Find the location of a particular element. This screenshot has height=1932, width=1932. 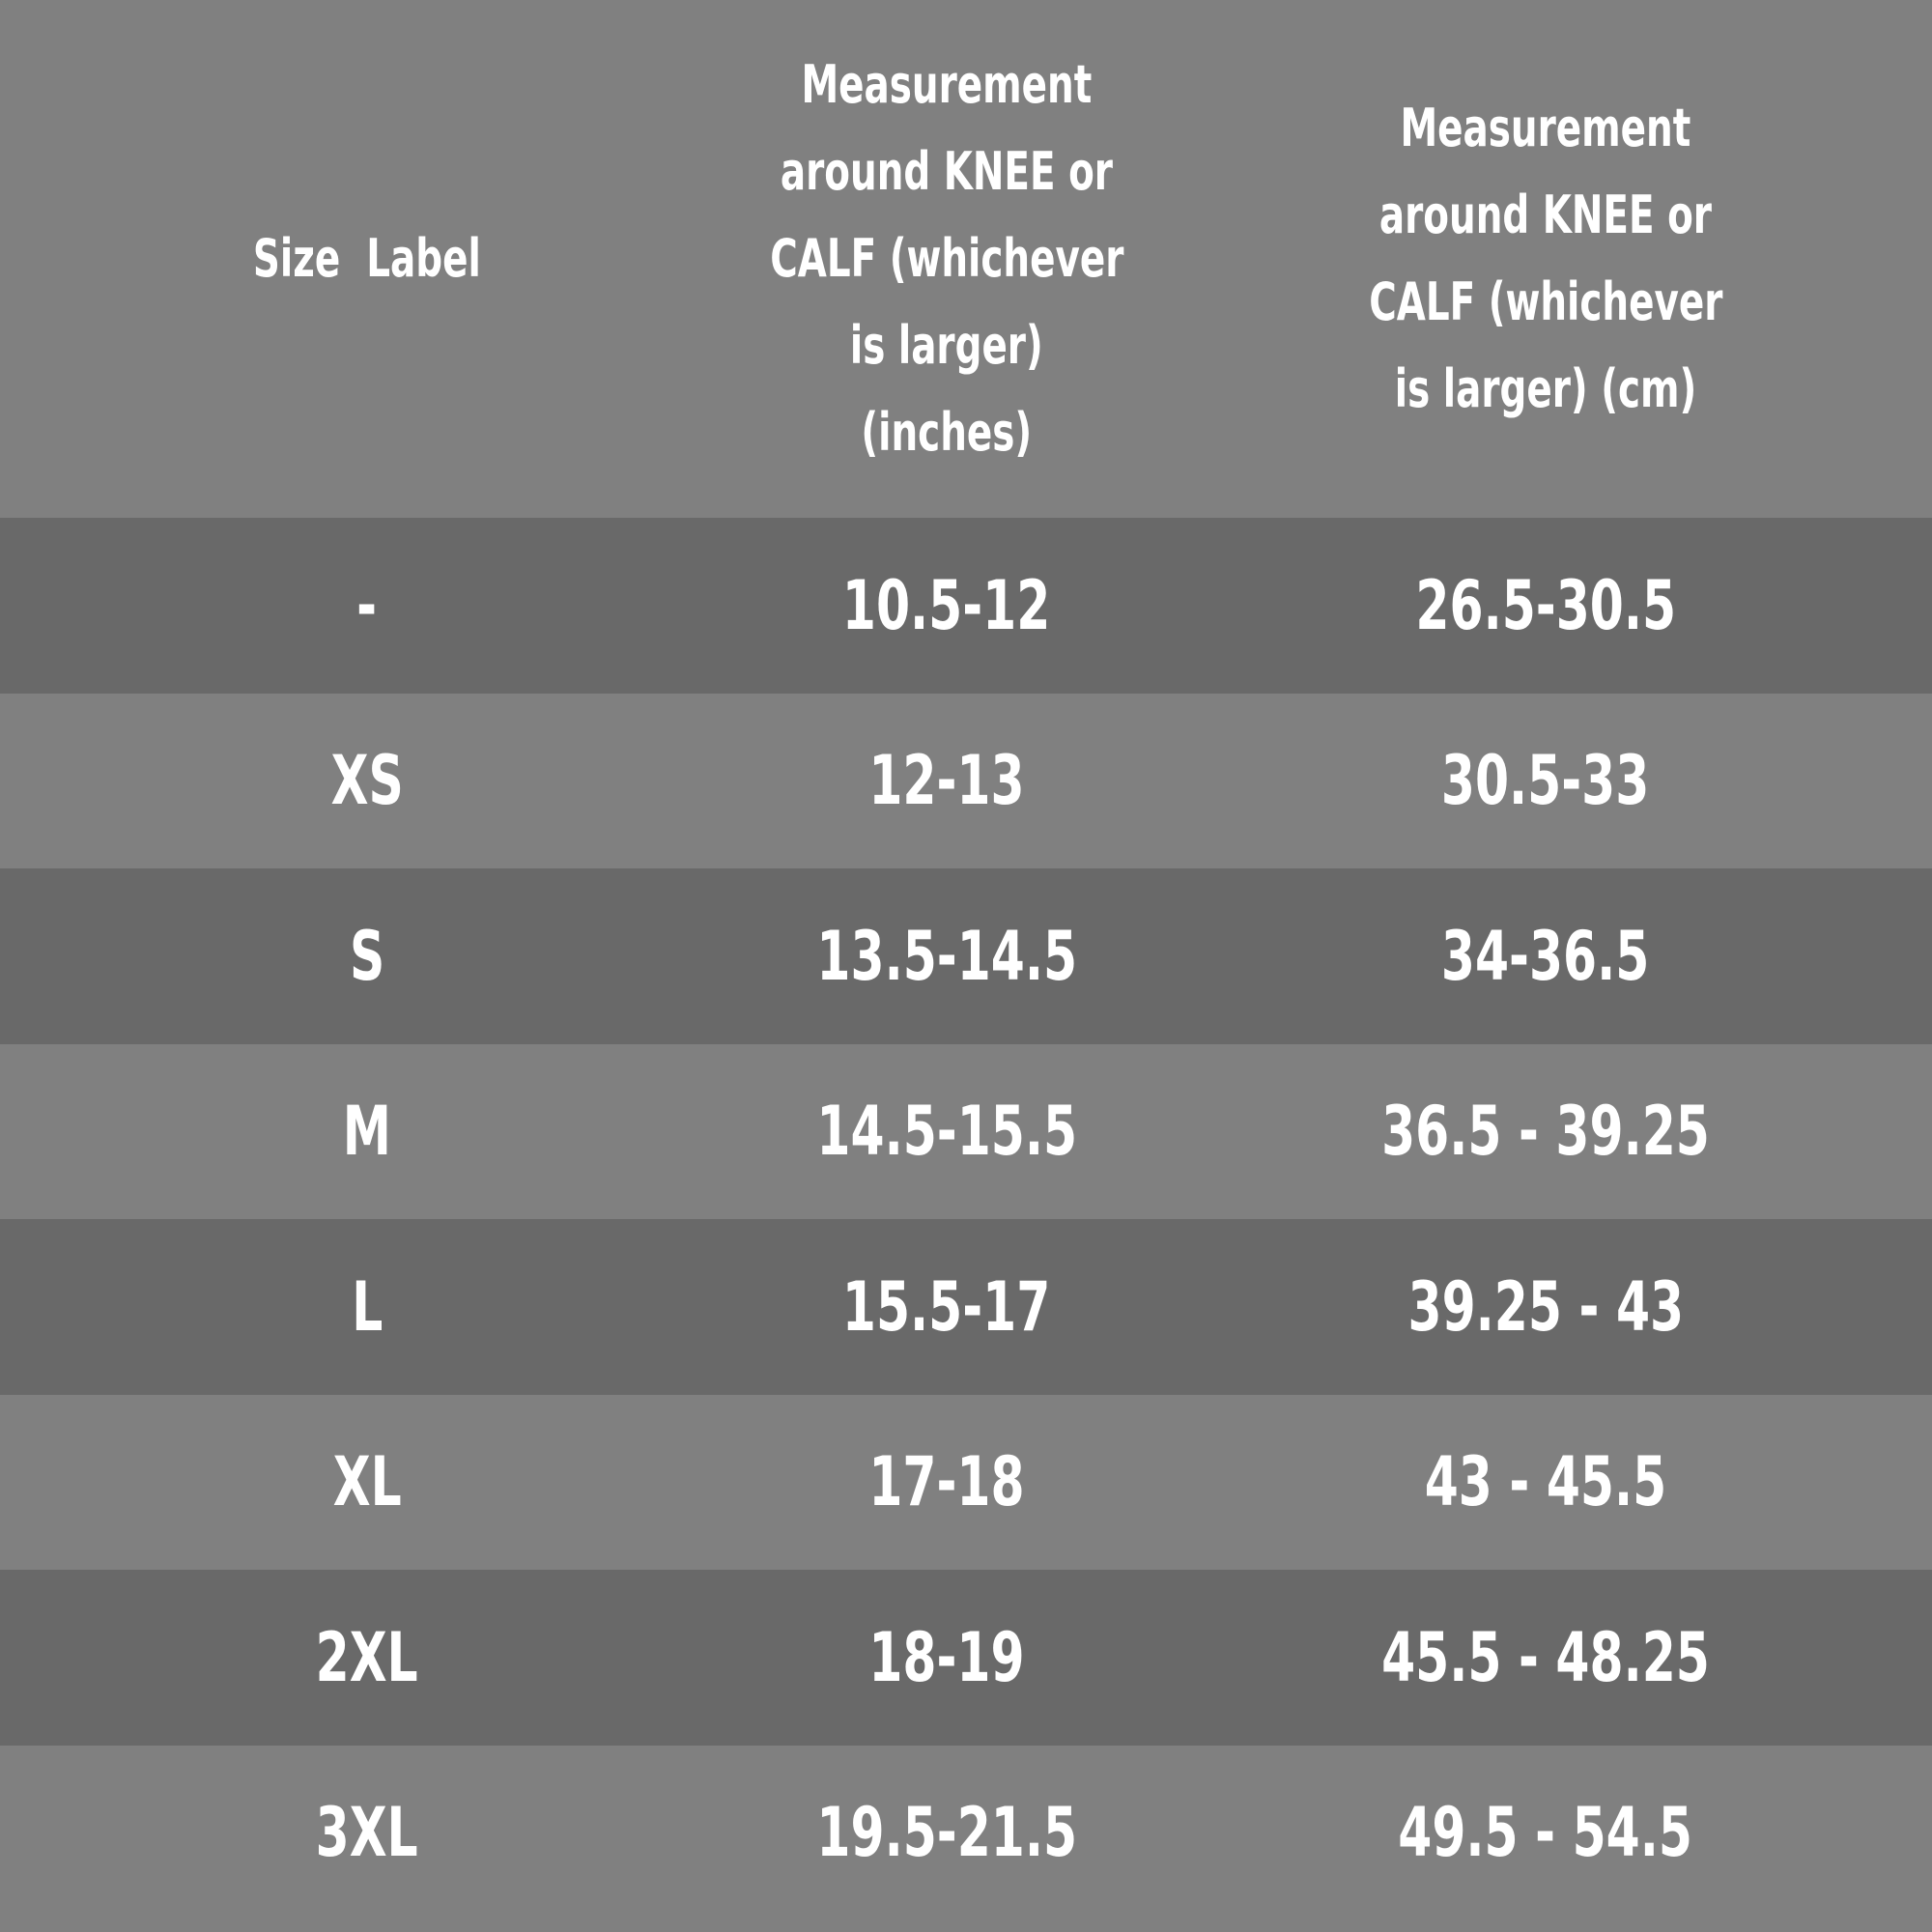

cell-text: 18-19 is located at coordinates (946, 1657).